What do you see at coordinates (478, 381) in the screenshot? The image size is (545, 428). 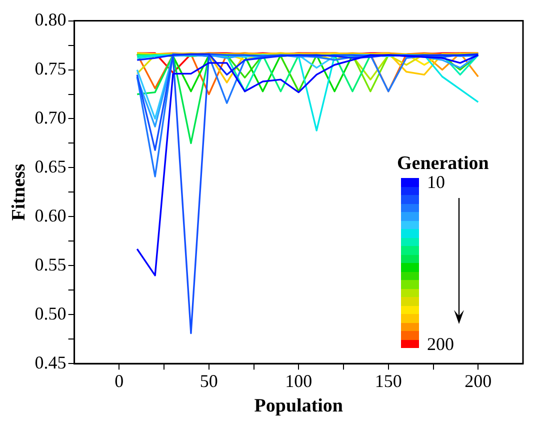 I see `x-tick-label: 200` at bounding box center [478, 381].